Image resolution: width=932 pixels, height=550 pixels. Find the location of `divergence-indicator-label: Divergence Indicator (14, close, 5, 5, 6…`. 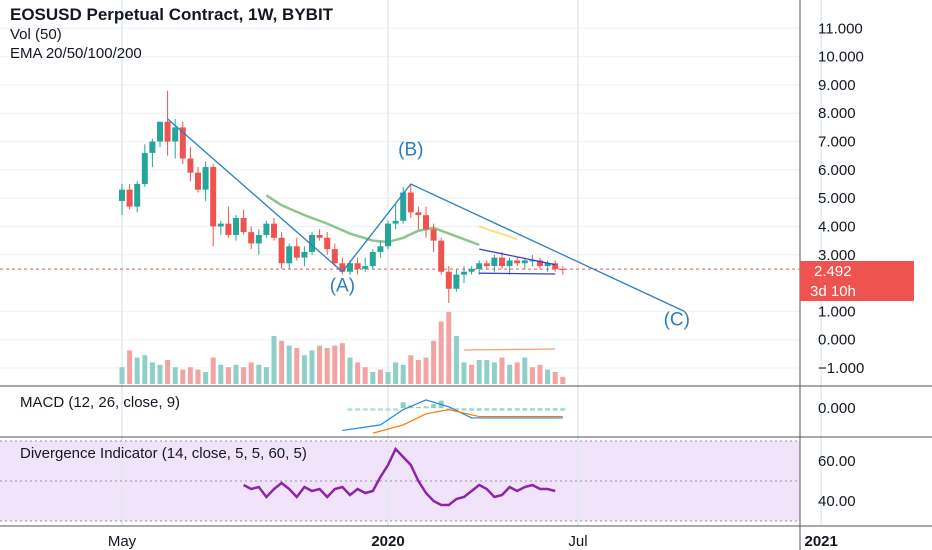

divergence-indicator-label: Divergence Indicator (14, close, 5, 5, 6… is located at coordinates (163, 453).